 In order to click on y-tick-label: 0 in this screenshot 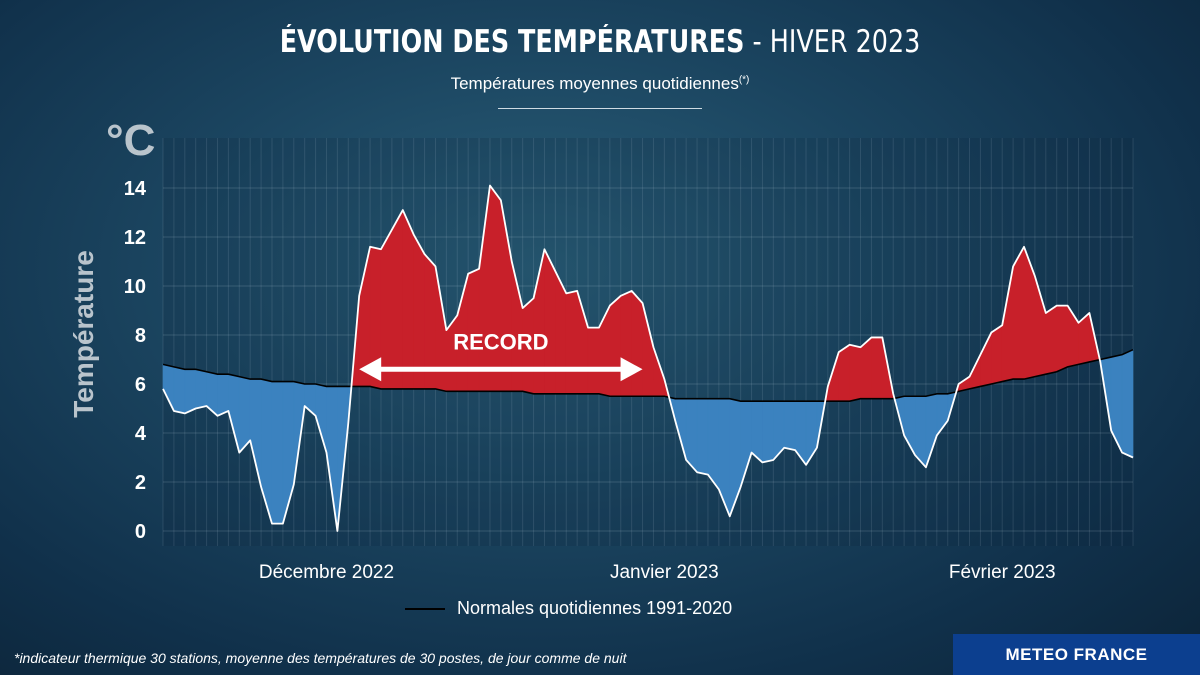, I will do `click(140, 532)`.